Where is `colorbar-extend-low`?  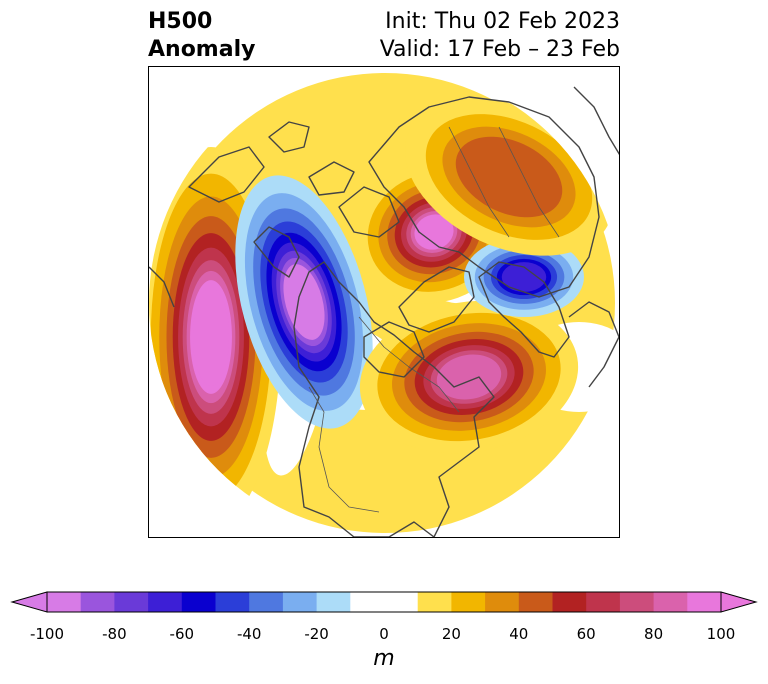 colorbar-extend-low is located at coordinates (29, 602).